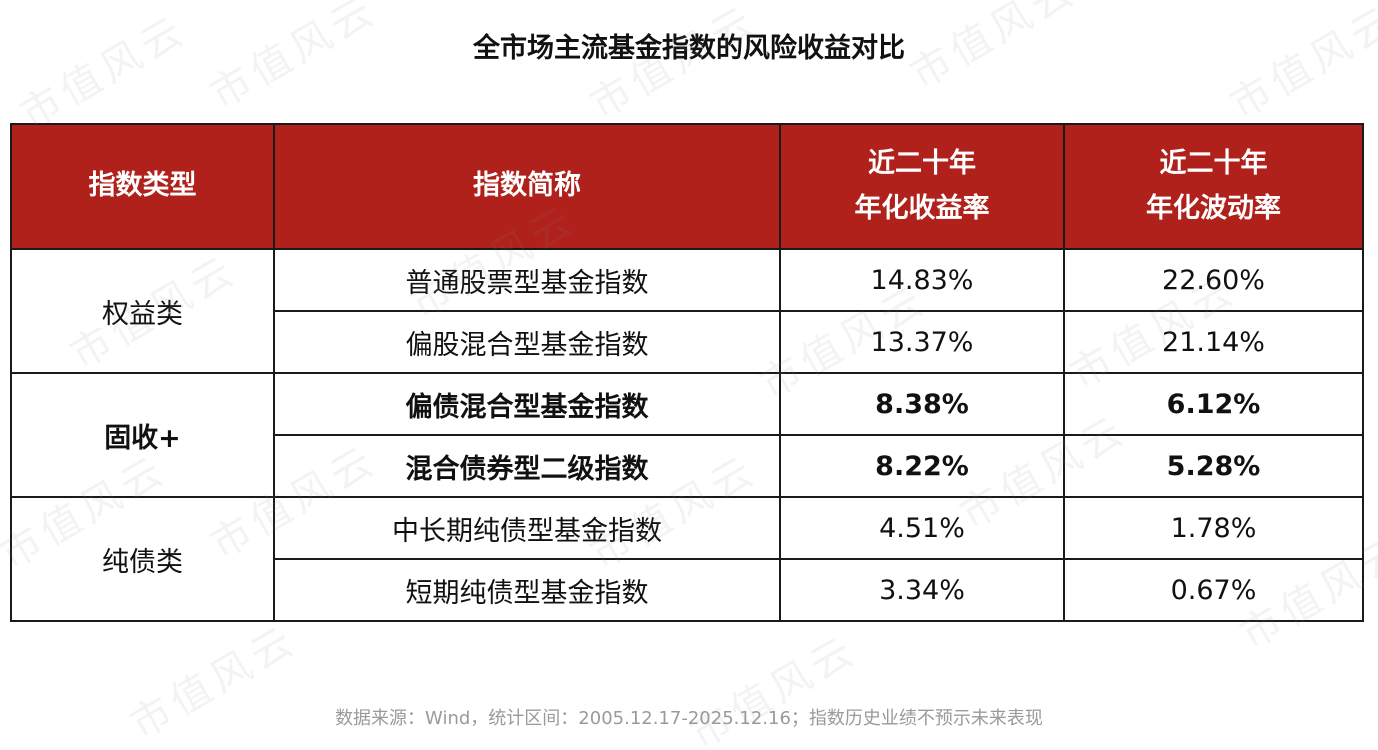 The height and width of the screenshot is (750, 1378). I want to click on header-annual-return-line1: 近二十年, so click(922, 163).